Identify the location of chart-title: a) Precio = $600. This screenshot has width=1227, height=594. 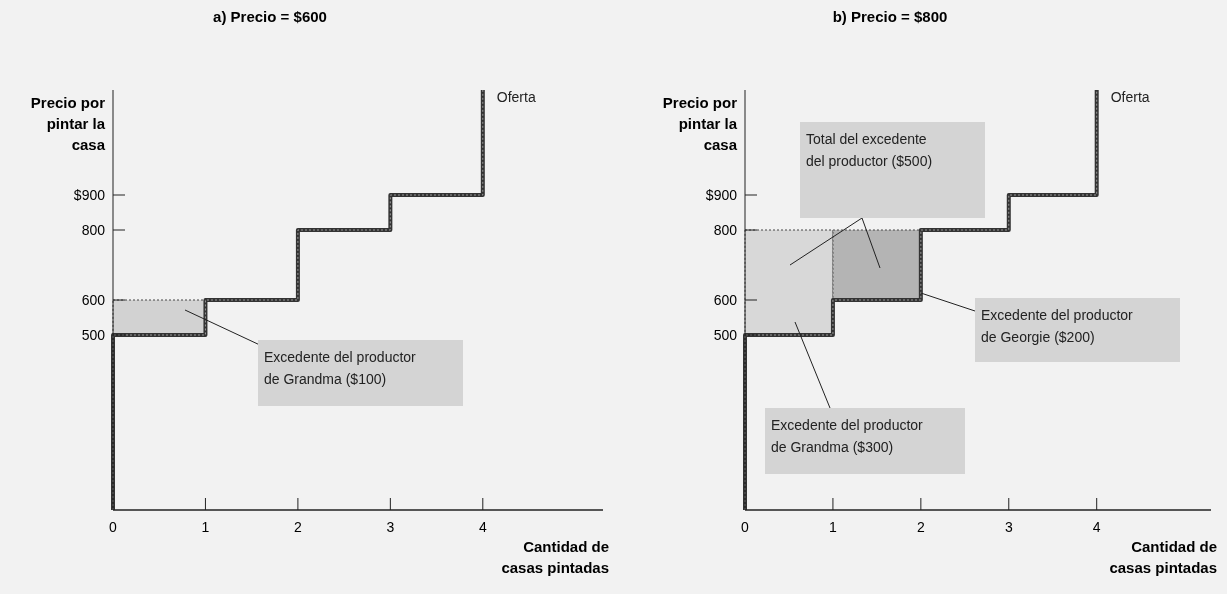
(270, 16).